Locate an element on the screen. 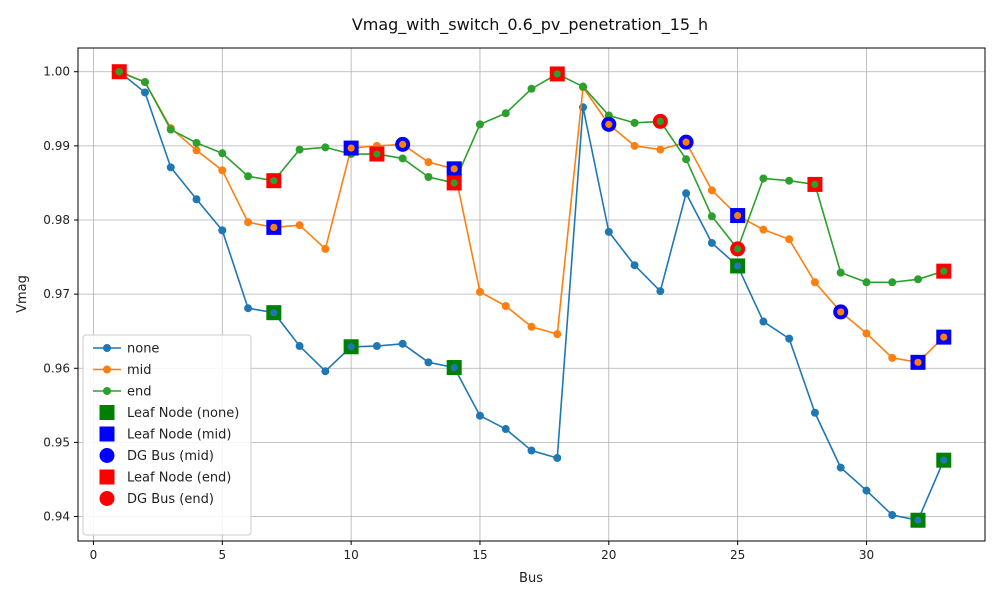 This screenshot has height=600, width=1000. x-tick-label: 30 is located at coordinates (866, 555).